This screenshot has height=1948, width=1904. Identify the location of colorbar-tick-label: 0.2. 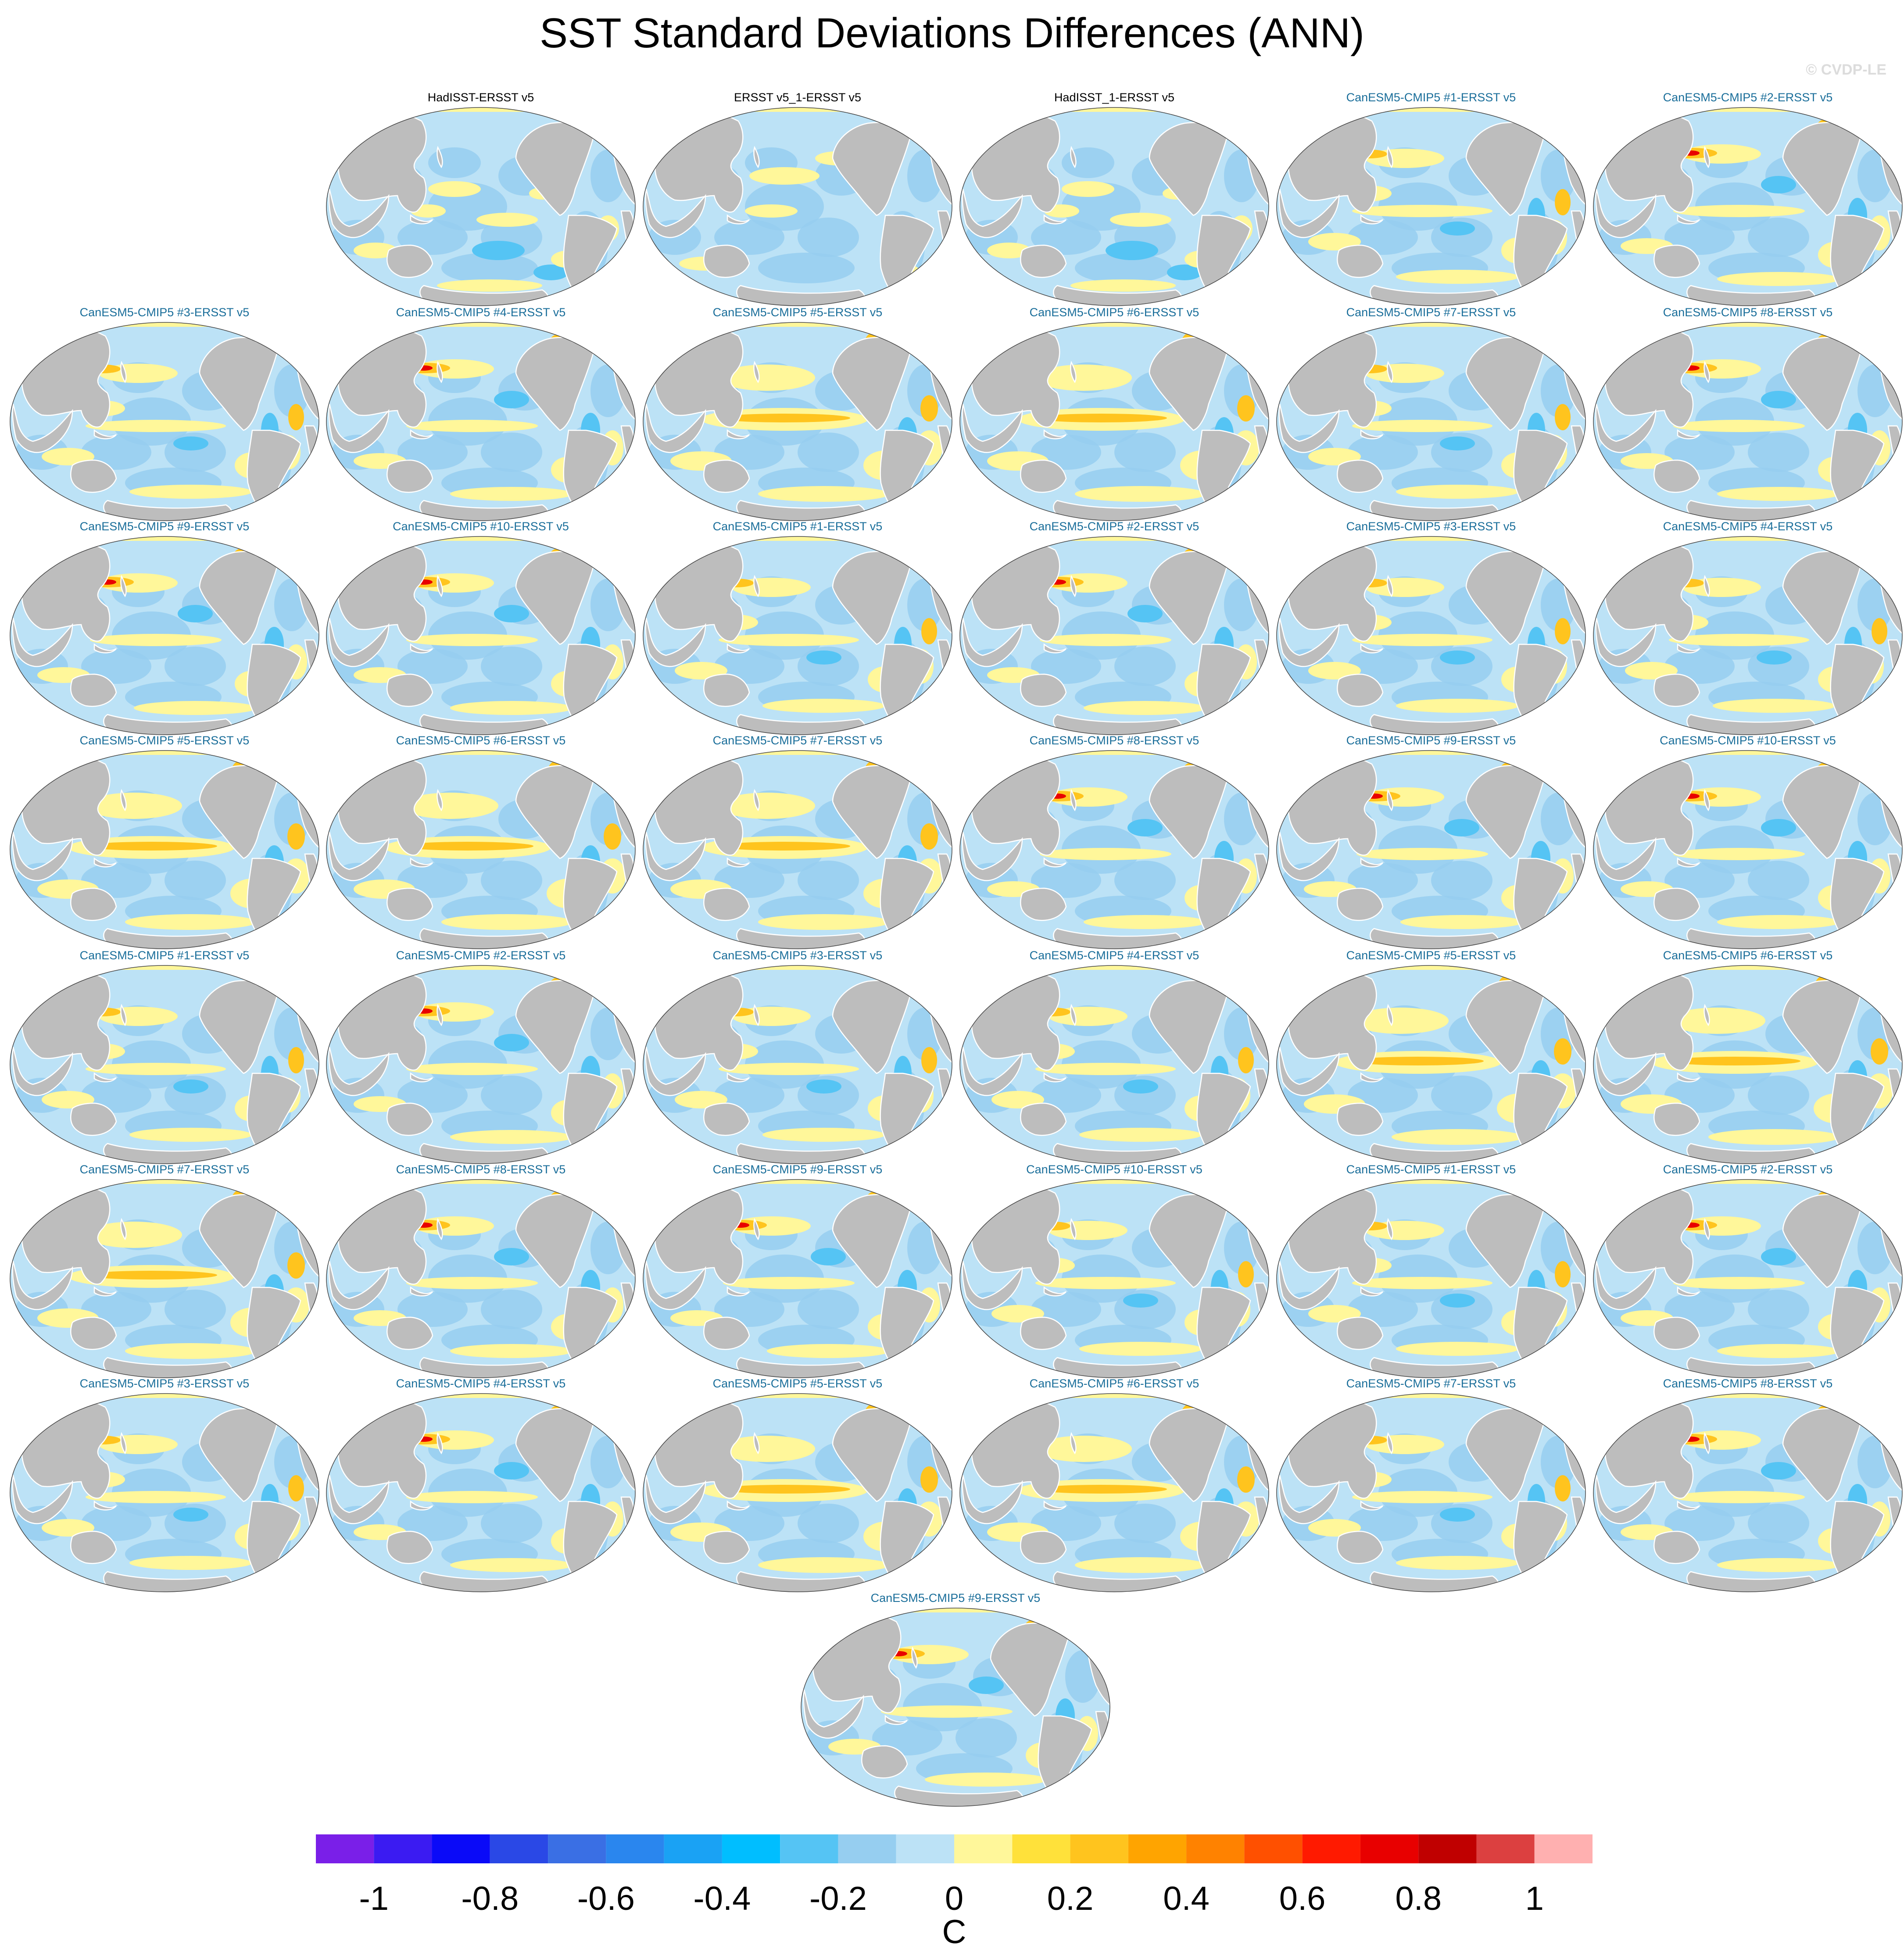
(1070, 1899).